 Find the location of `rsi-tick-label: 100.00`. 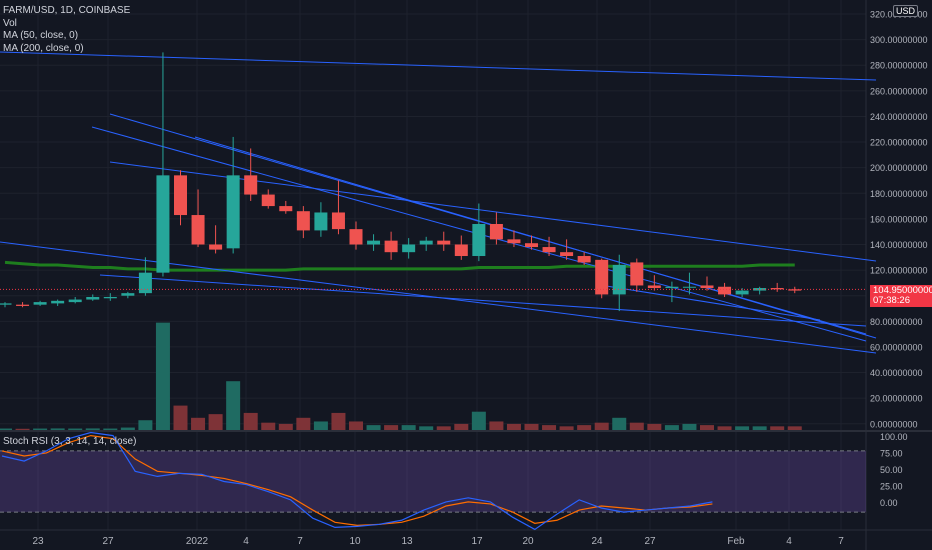

rsi-tick-label: 100.00 is located at coordinates (894, 437).